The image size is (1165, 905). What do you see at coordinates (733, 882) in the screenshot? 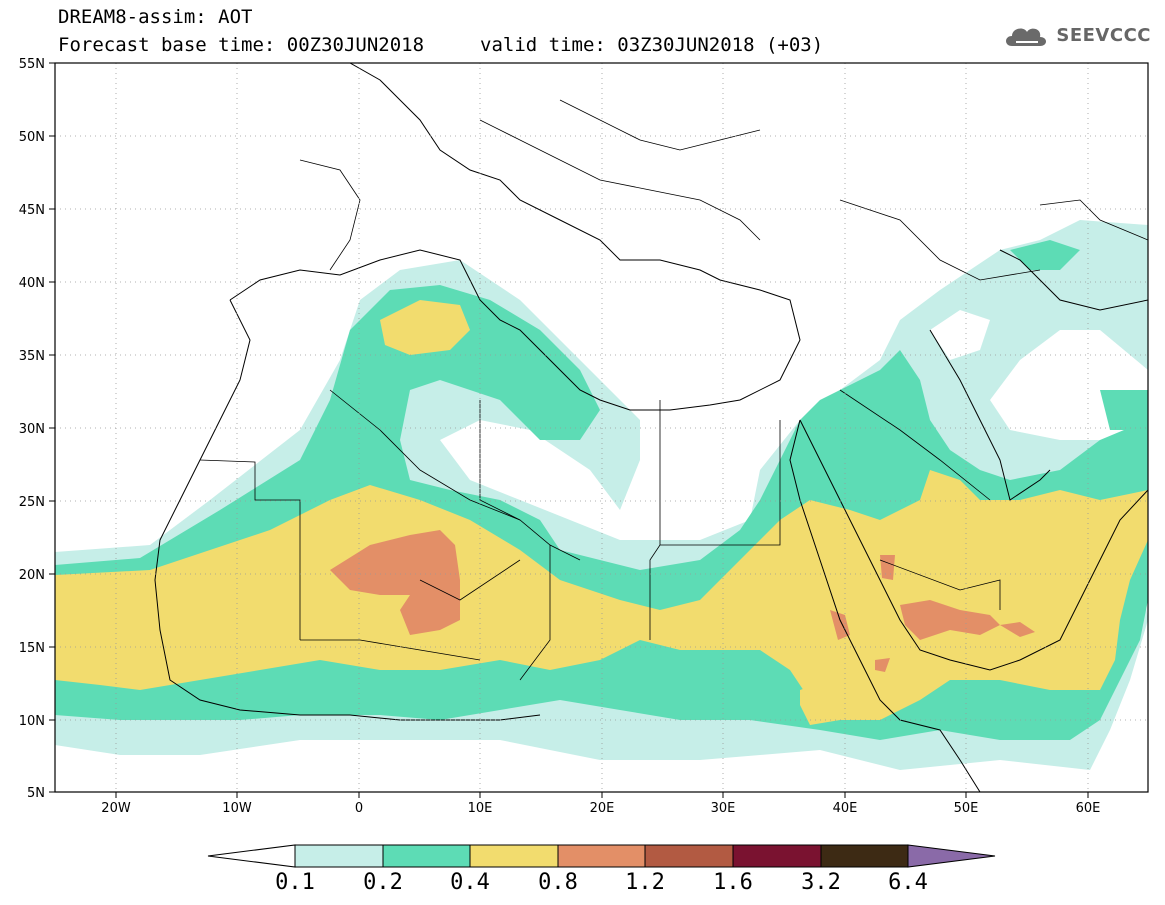
I see `legend-label: 1.6` at bounding box center [733, 882].